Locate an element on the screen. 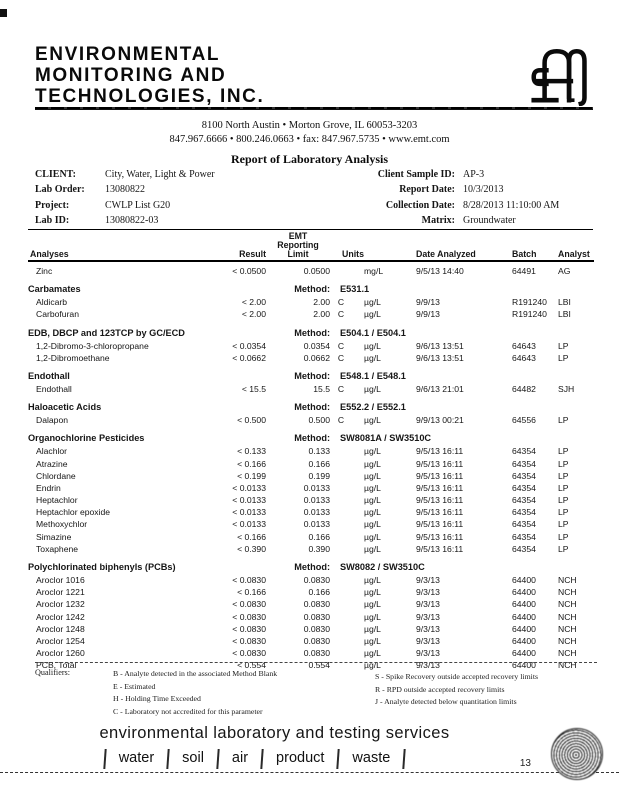 This screenshot has width=619, height=800. info-row: Lab ID: 13080822-03 is located at coordinates (180, 220).